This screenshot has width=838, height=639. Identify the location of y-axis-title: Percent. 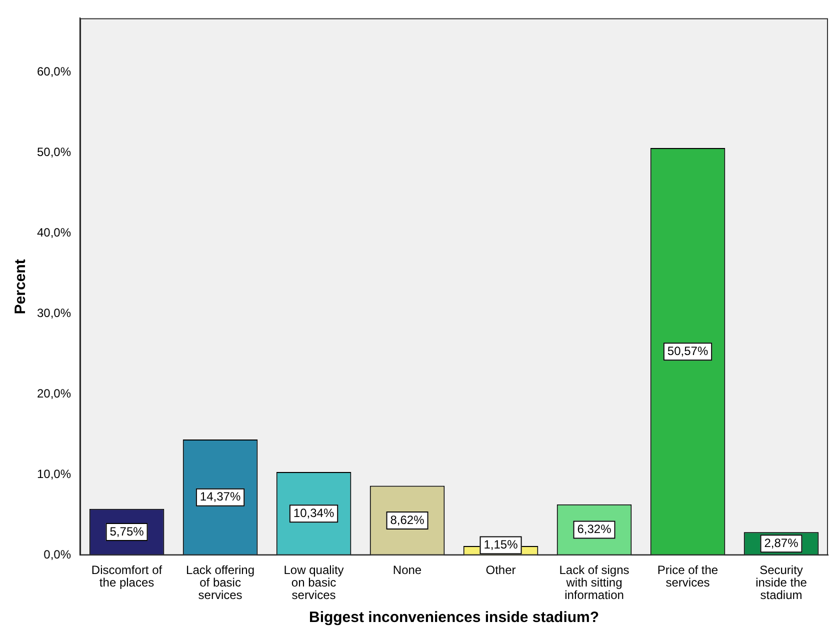
(21, 286).